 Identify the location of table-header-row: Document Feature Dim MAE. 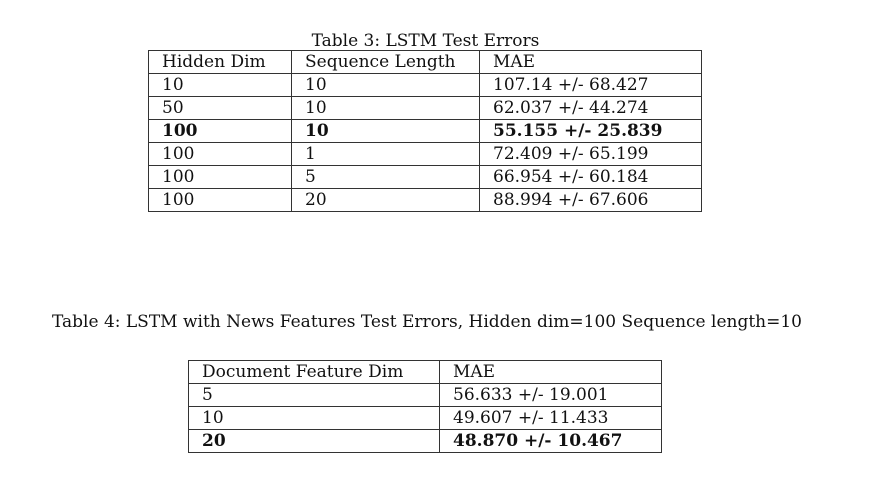
(425, 372).